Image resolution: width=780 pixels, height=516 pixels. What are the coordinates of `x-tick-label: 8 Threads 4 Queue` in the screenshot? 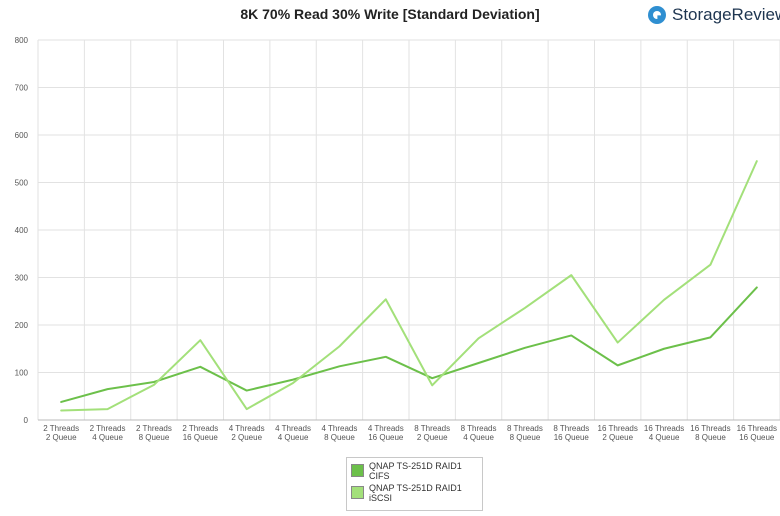 It's located at (479, 433).